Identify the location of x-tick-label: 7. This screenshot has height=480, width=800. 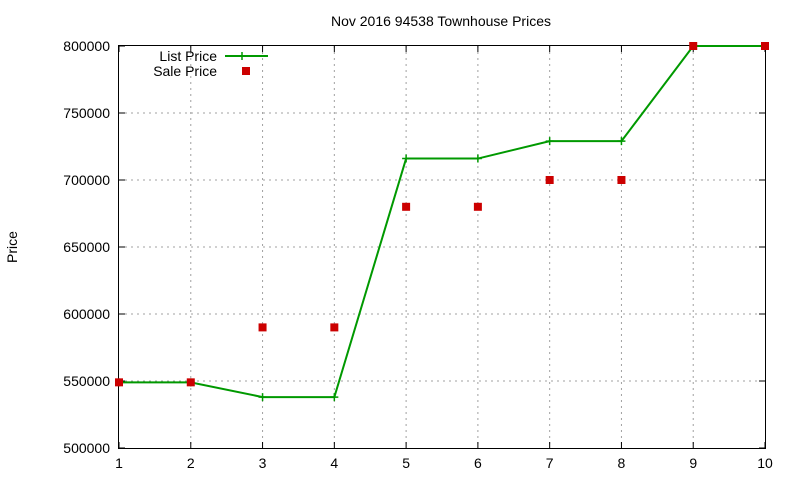
(550, 463).